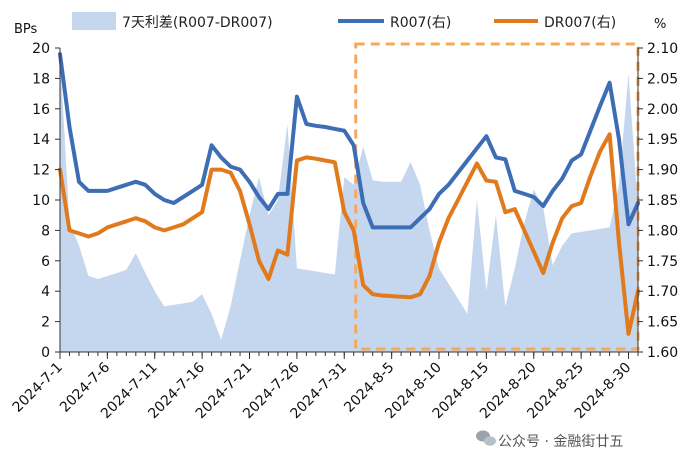  What do you see at coordinates (662, 353) in the screenshot?
I see `right-tick-label: 1.60` at bounding box center [662, 353].